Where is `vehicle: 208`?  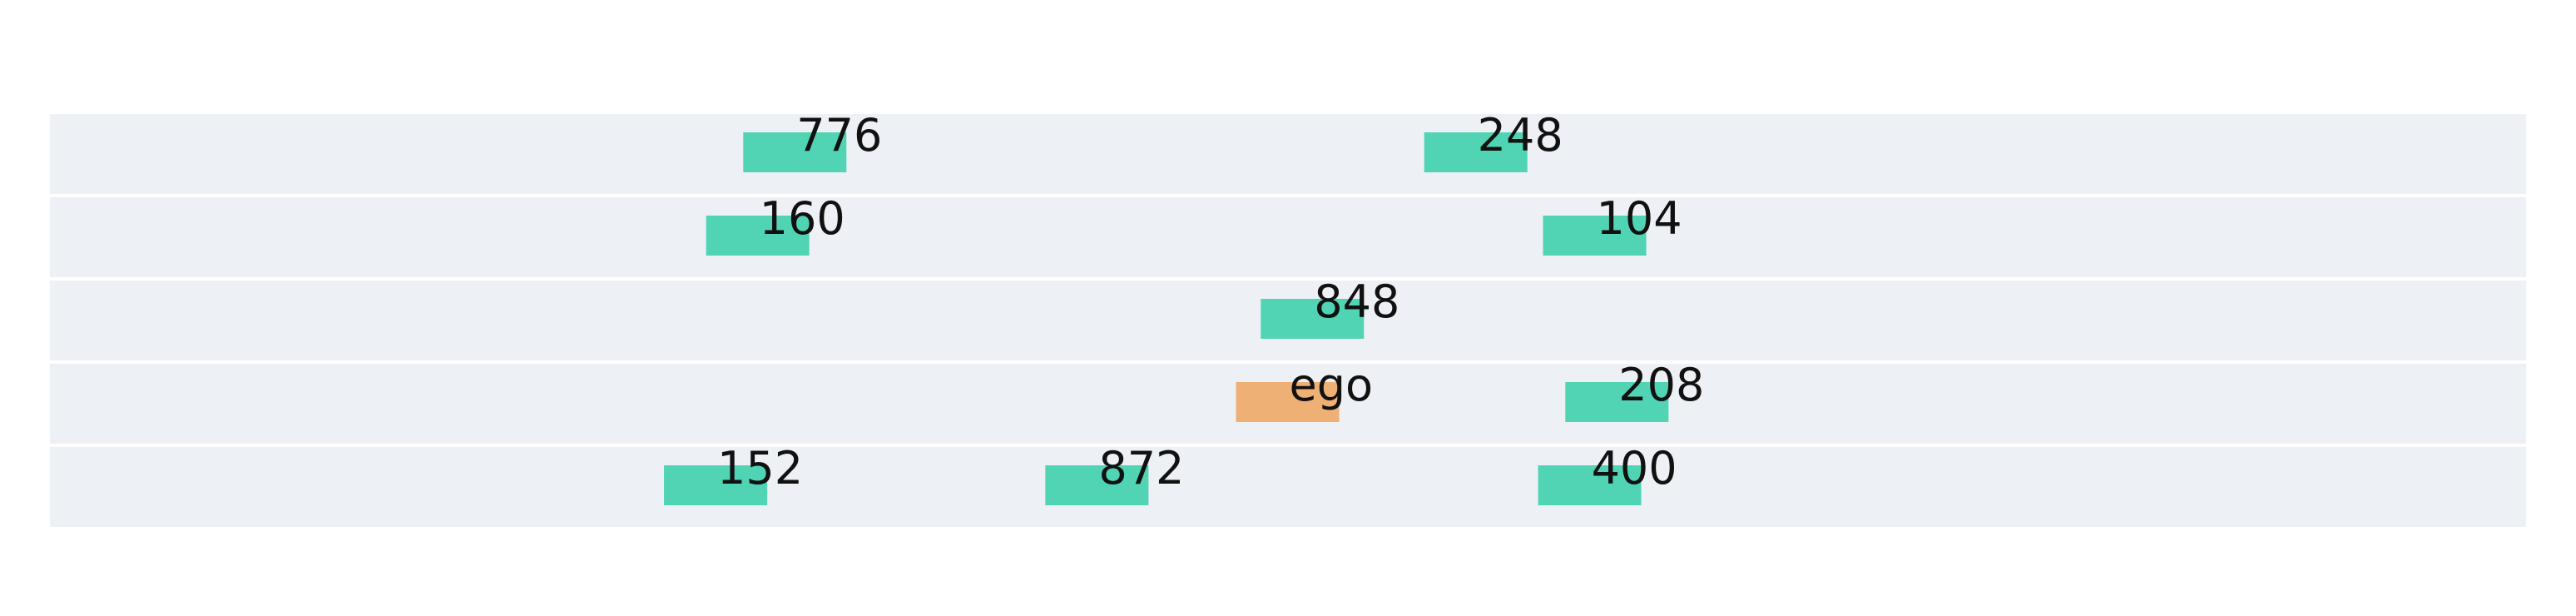
vehicle: 208 is located at coordinates (1635, 391).